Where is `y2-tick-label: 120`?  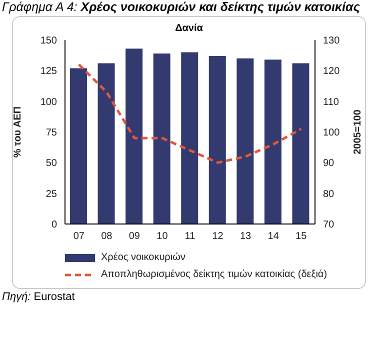
y2-tick-label: 120 is located at coordinates (331, 72).